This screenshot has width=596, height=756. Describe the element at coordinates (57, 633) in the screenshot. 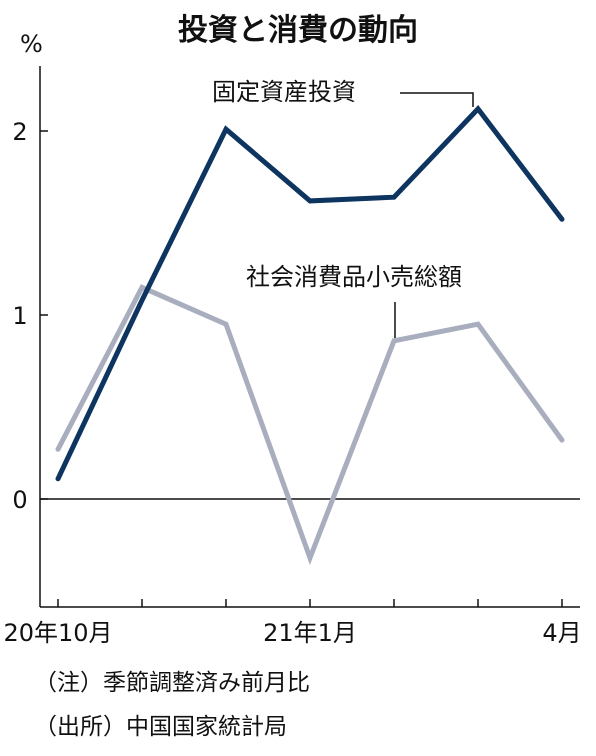

I see `x-tick-label: 20年10月` at that location.